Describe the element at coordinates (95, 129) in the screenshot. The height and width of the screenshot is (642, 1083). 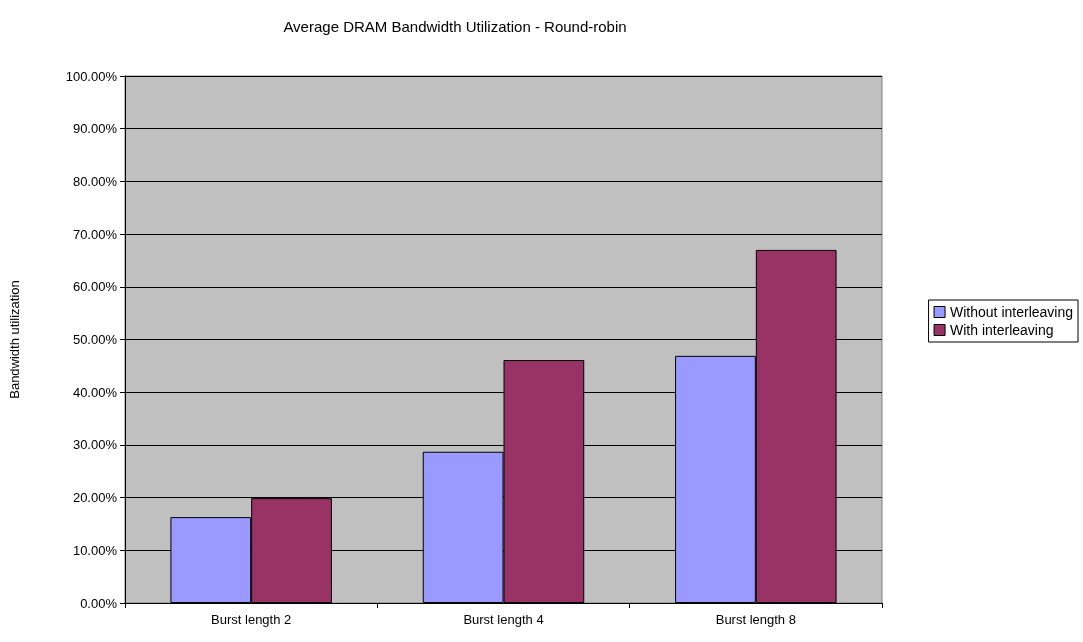
I see `y-tick-label: 90.00%` at that location.